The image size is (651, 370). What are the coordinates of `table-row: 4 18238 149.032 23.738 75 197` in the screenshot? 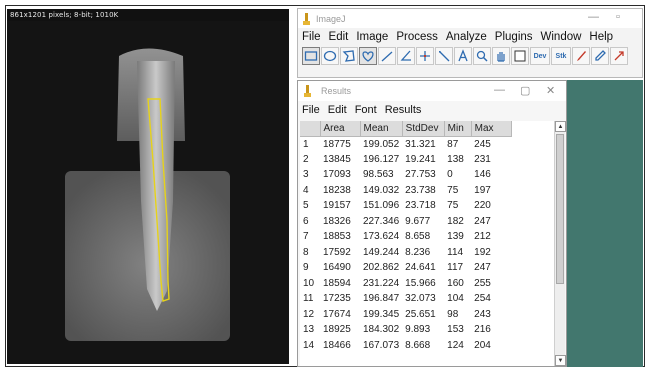 It's located at (405, 191).